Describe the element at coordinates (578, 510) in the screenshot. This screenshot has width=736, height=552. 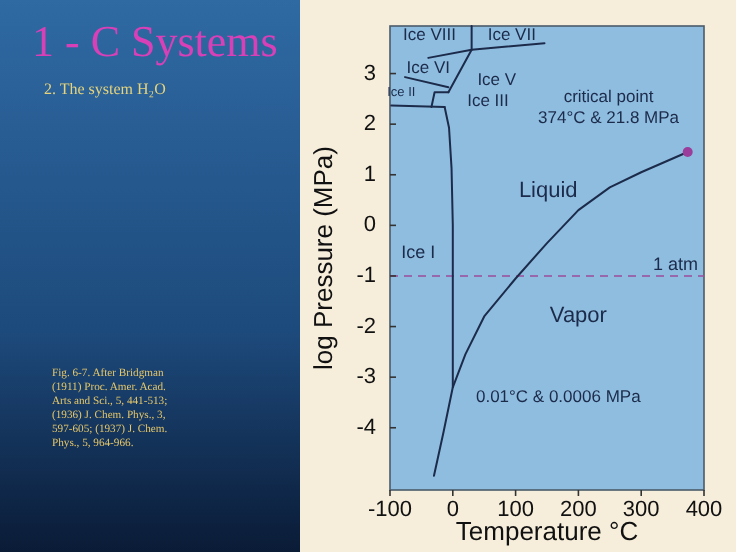
I see `x-tick-label: 200` at that location.